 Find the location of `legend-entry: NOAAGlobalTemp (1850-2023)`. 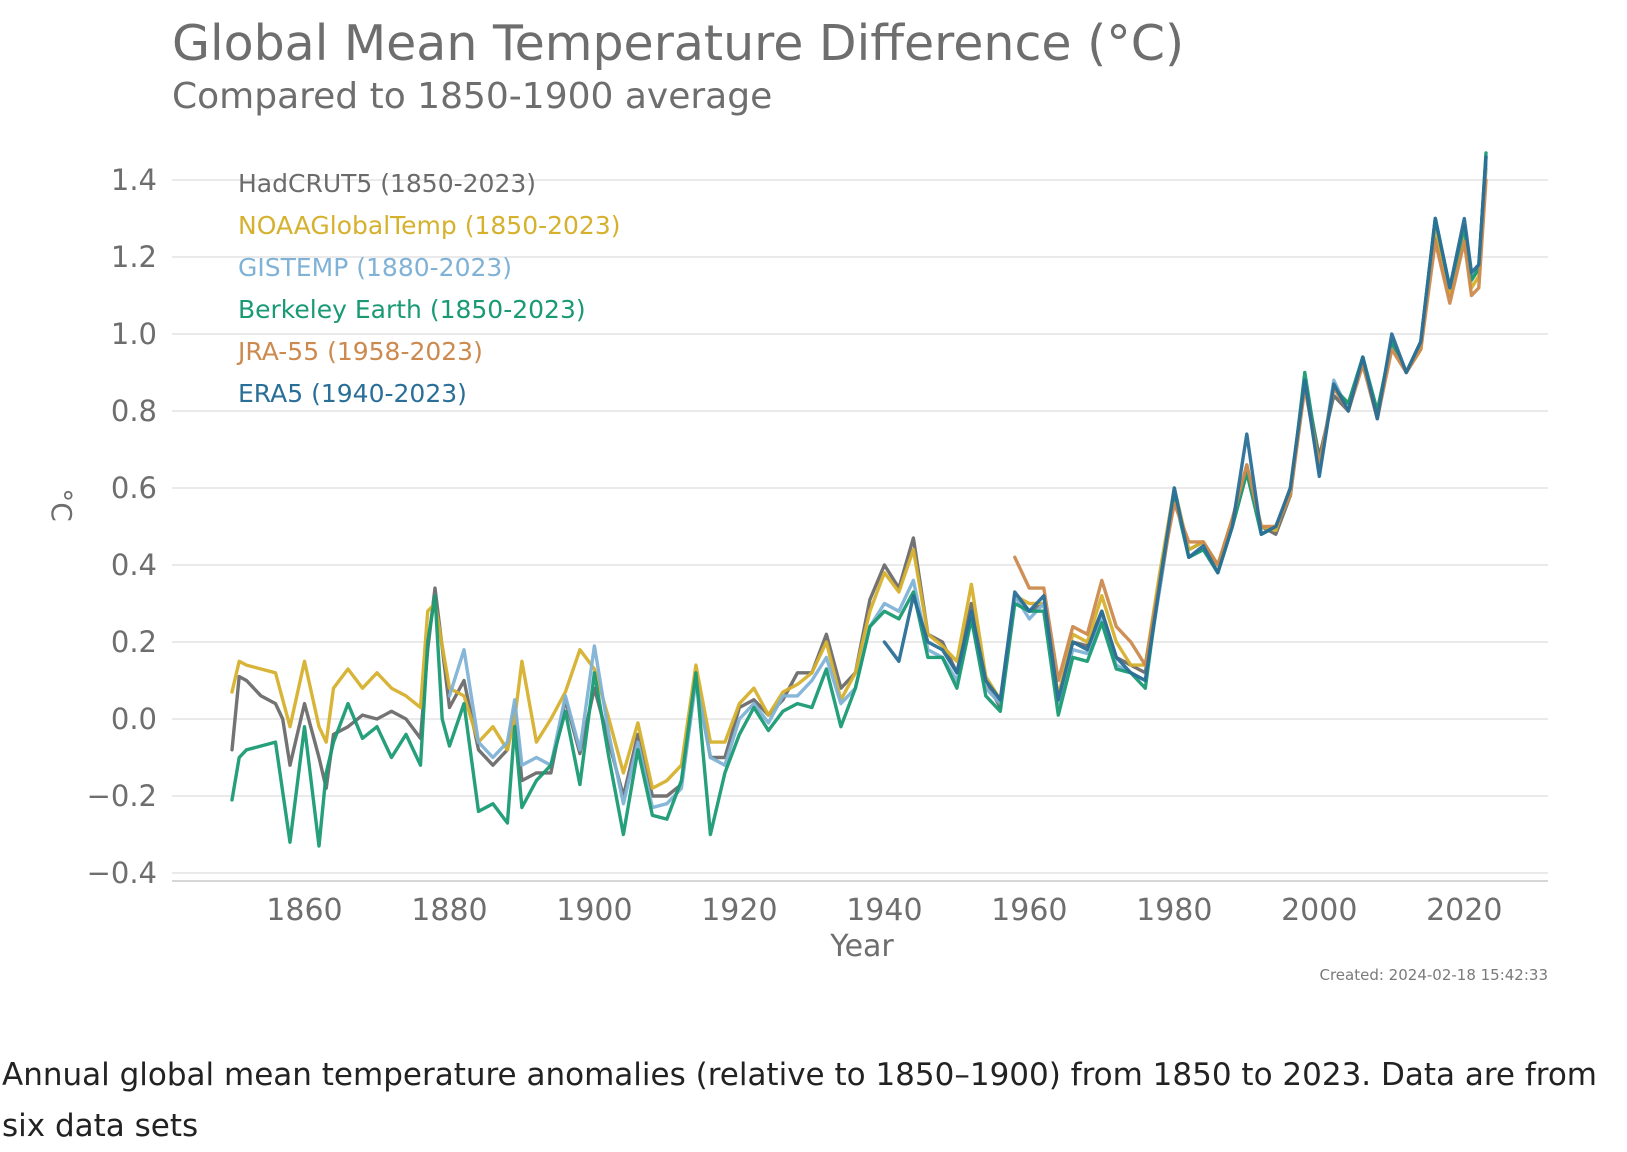

legend-entry: NOAAGlobalTemp (1850-2023) is located at coordinates (429, 225).